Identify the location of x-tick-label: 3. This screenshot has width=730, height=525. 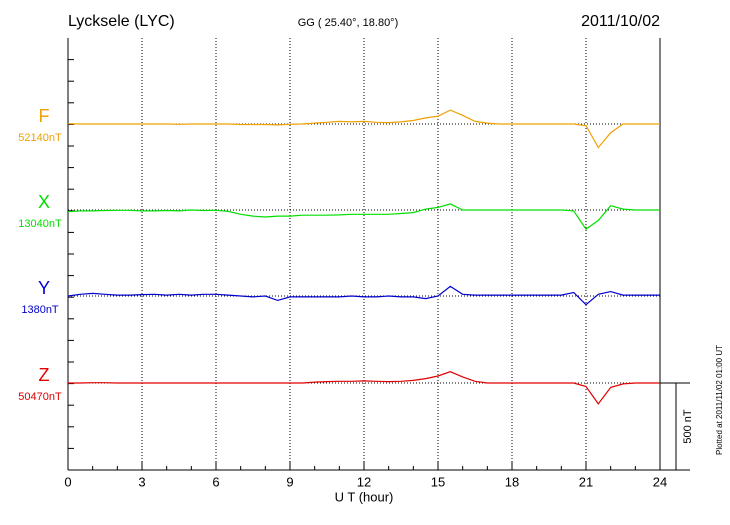
(141, 481).